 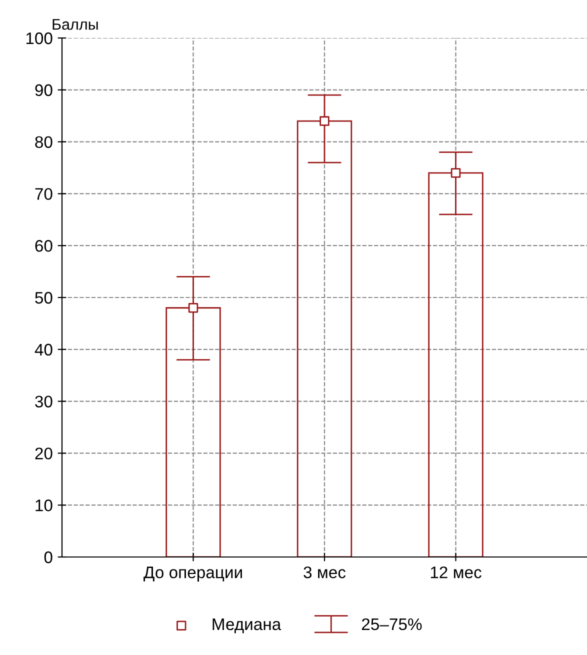 I want to click on y-tick-label: 90, so click(x=43, y=90).